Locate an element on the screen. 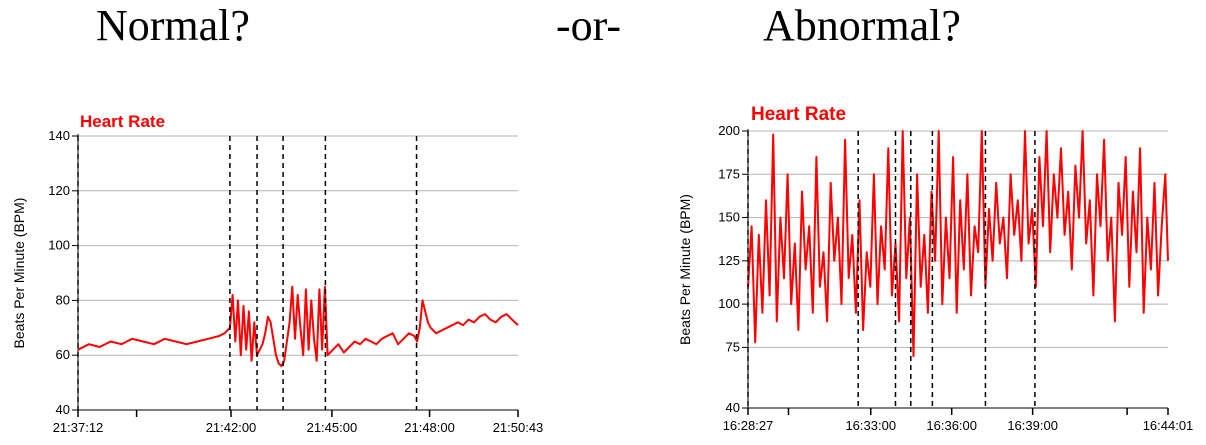 The height and width of the screenshot is (445, 1206). x-tick-label: 16:39:00 is located at coordinates (1032, 425).